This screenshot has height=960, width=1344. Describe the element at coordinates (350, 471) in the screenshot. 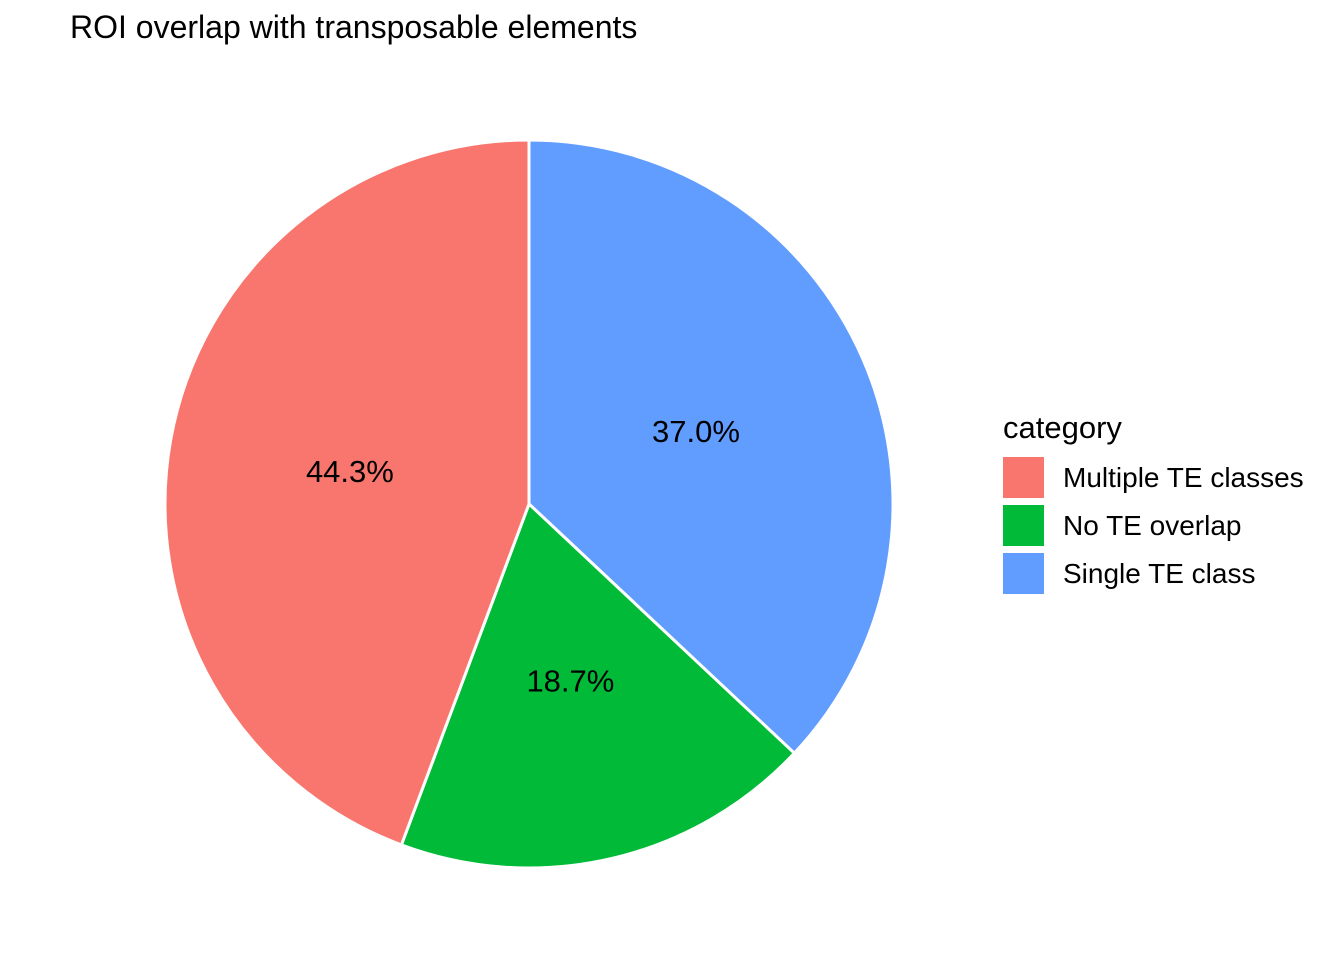

I see `pie-slice-value-label: 44.3%` at that location.